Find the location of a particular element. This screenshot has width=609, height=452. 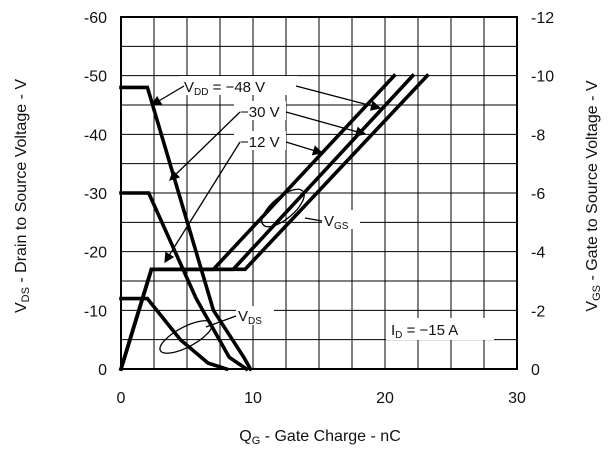

vds-label: VDS is located at coordinates (250, 317).